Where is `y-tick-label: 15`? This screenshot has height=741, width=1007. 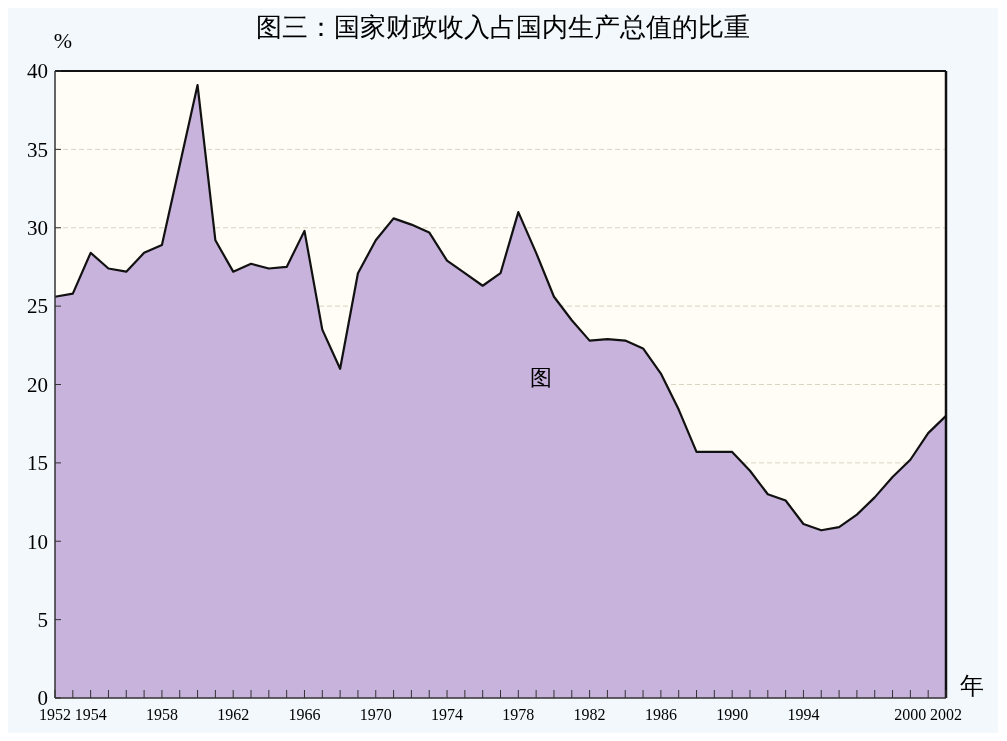
y-tick-label: 15 is located at coordinates (37, 463).